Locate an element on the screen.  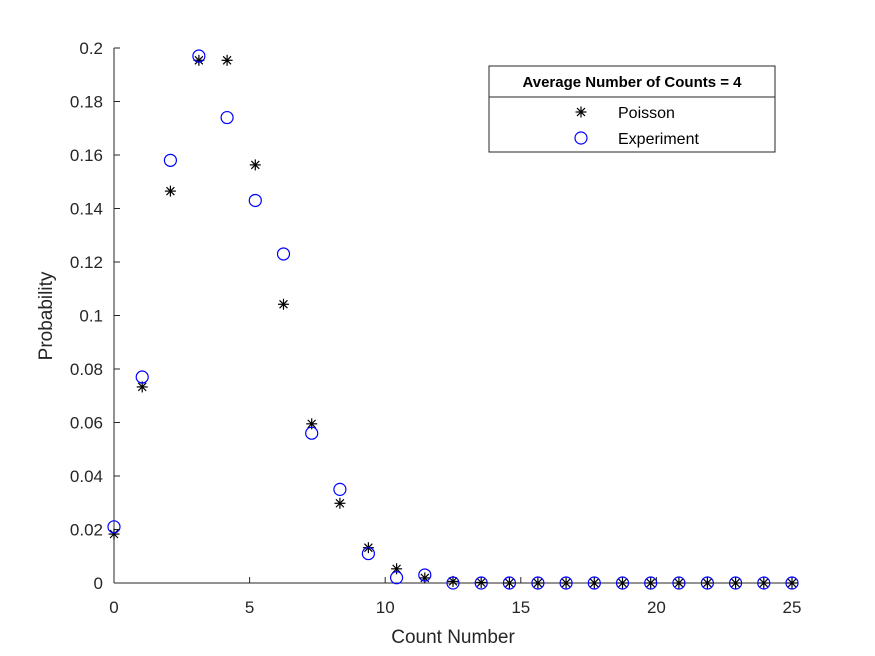
y-tick-label: 0.16 is located at coordinates (86, 155).